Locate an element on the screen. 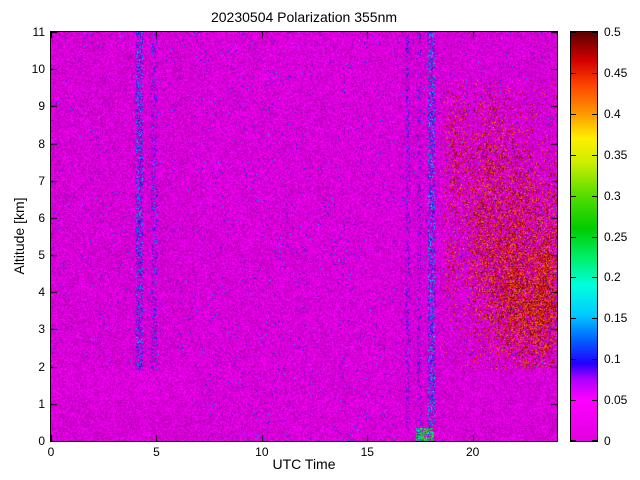  y-tick-label: 3 is located at coordinates (41, 329).